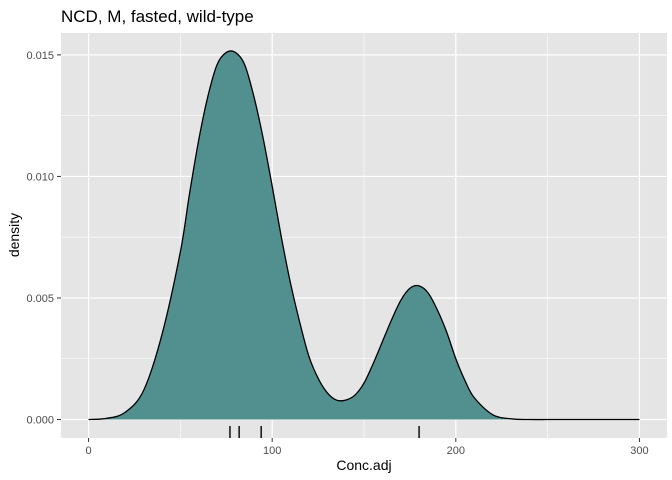  What do you see at coordinates (157, 16) in the screenshot?
I see `chart-title: NCD, M, fasted, wild-type` at bounding box center [157, 16].